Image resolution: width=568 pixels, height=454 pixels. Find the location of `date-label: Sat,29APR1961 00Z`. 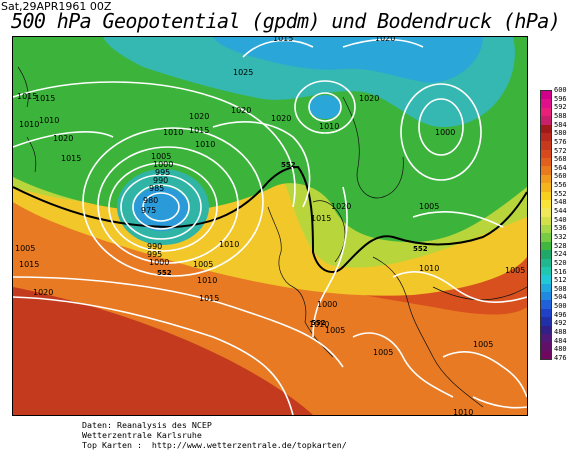

date-label: Sat,29APR1961 00Z is located at coordinates (56, 6).